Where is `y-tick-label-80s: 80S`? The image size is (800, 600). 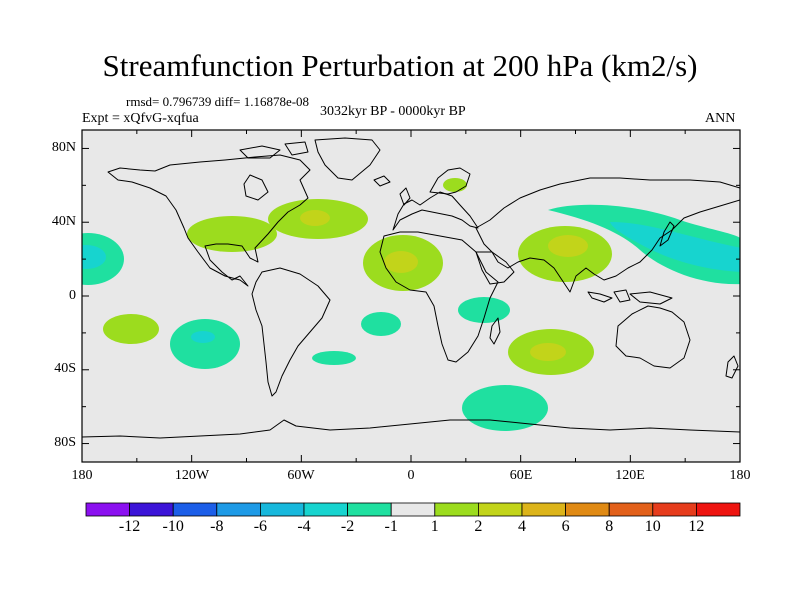
y-tick-label-80s: 80S is located at coordinates (65, 442).